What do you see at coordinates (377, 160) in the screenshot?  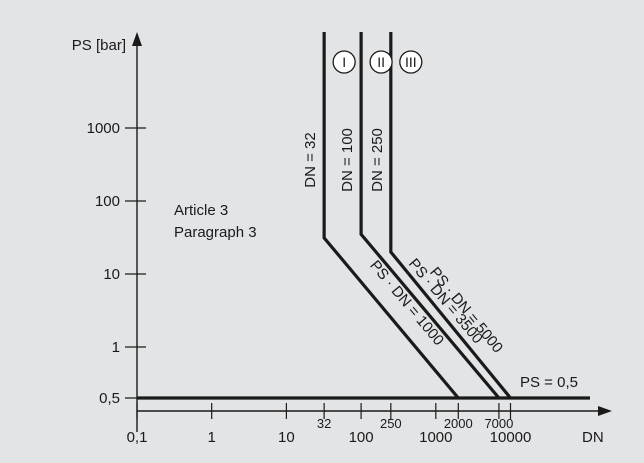 I see `vertical-series-label: DN = 250` at bounding box center [377, 160].